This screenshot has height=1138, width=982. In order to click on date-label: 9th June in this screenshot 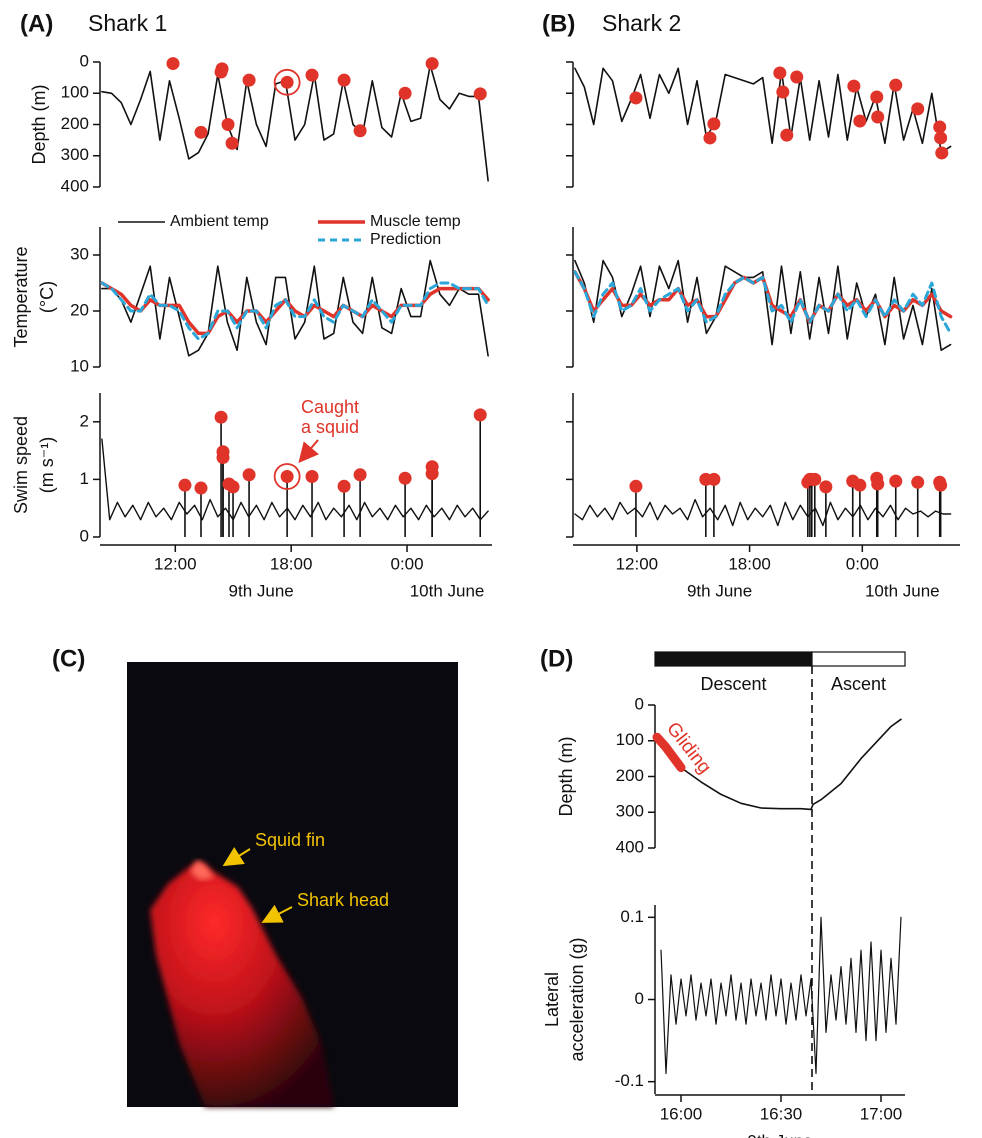, I will do `click(779, 1134)`.